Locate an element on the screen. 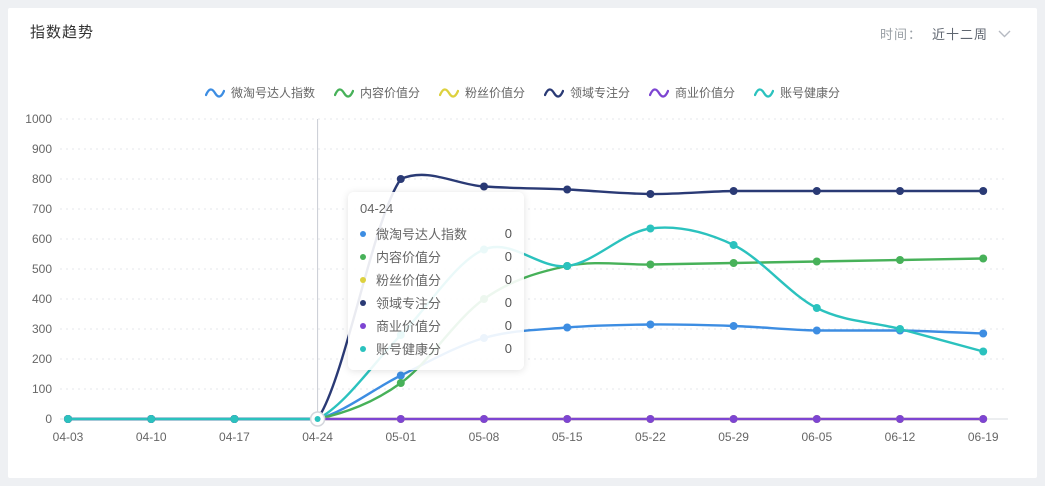 The image size is (1045, 486). y-axis-tick-label: 800 is located at coordinates (42, 179).